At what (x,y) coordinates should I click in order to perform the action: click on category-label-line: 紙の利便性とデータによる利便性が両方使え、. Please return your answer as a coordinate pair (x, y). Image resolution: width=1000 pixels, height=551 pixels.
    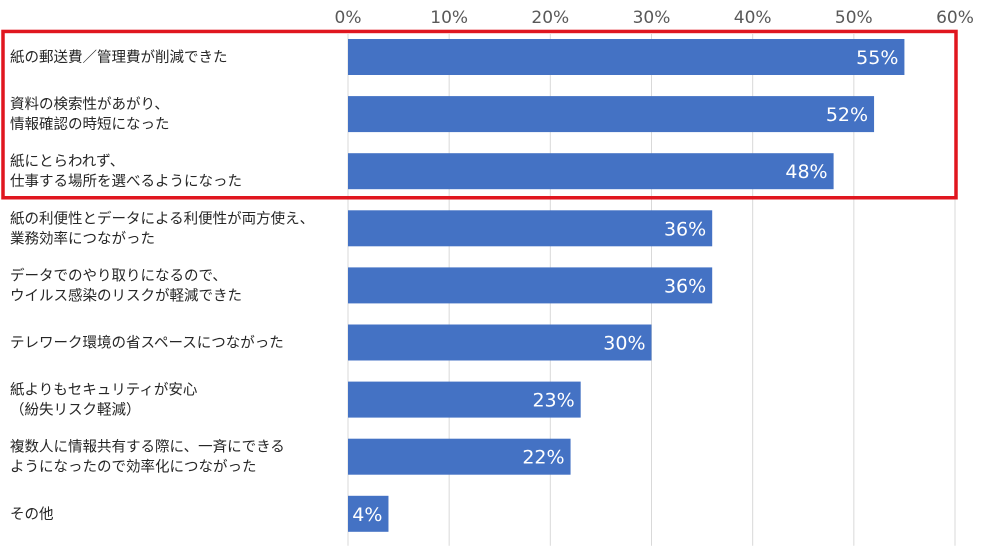
    Looking at the image, I should click on (162, 218).